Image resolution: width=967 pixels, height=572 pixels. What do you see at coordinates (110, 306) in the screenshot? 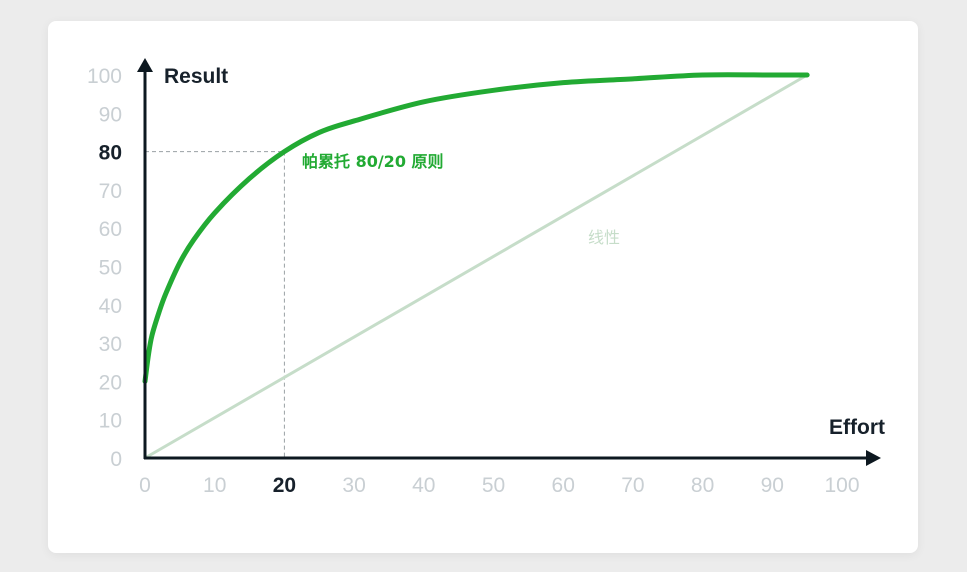
I see `y-tick-label: 40` at bounding box center [110, 306].